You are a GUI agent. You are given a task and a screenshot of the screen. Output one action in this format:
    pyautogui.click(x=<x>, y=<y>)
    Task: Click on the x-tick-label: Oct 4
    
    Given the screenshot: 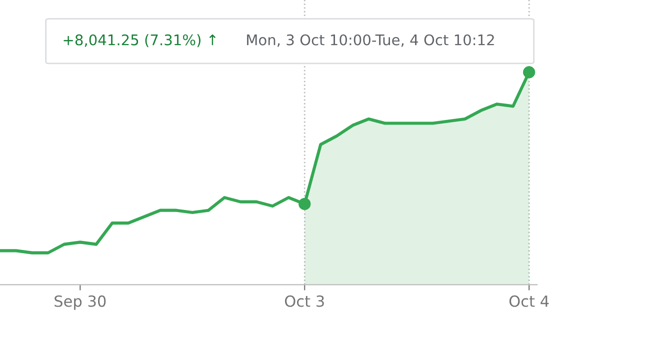 What is the action you would take?
    pyautogui.click(x=529, y=301)
    